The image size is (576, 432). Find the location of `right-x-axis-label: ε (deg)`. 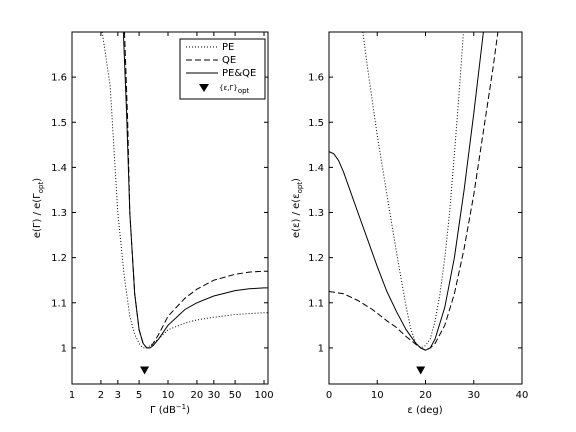

right-x-axis-label: ε (deg) is located at coordinates (424, 410).